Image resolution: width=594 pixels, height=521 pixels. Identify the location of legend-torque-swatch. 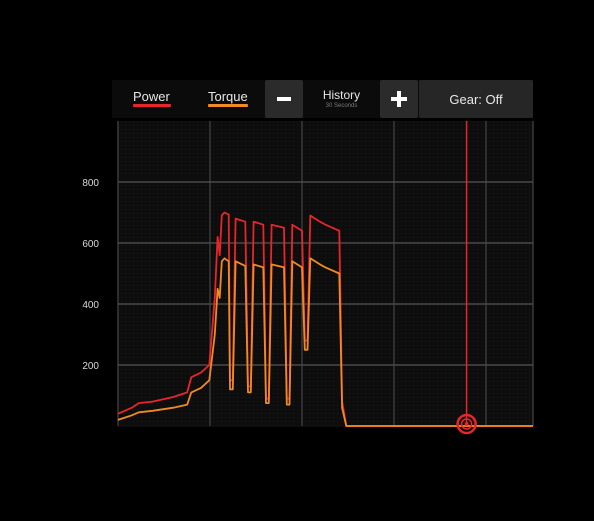
(228, 105).